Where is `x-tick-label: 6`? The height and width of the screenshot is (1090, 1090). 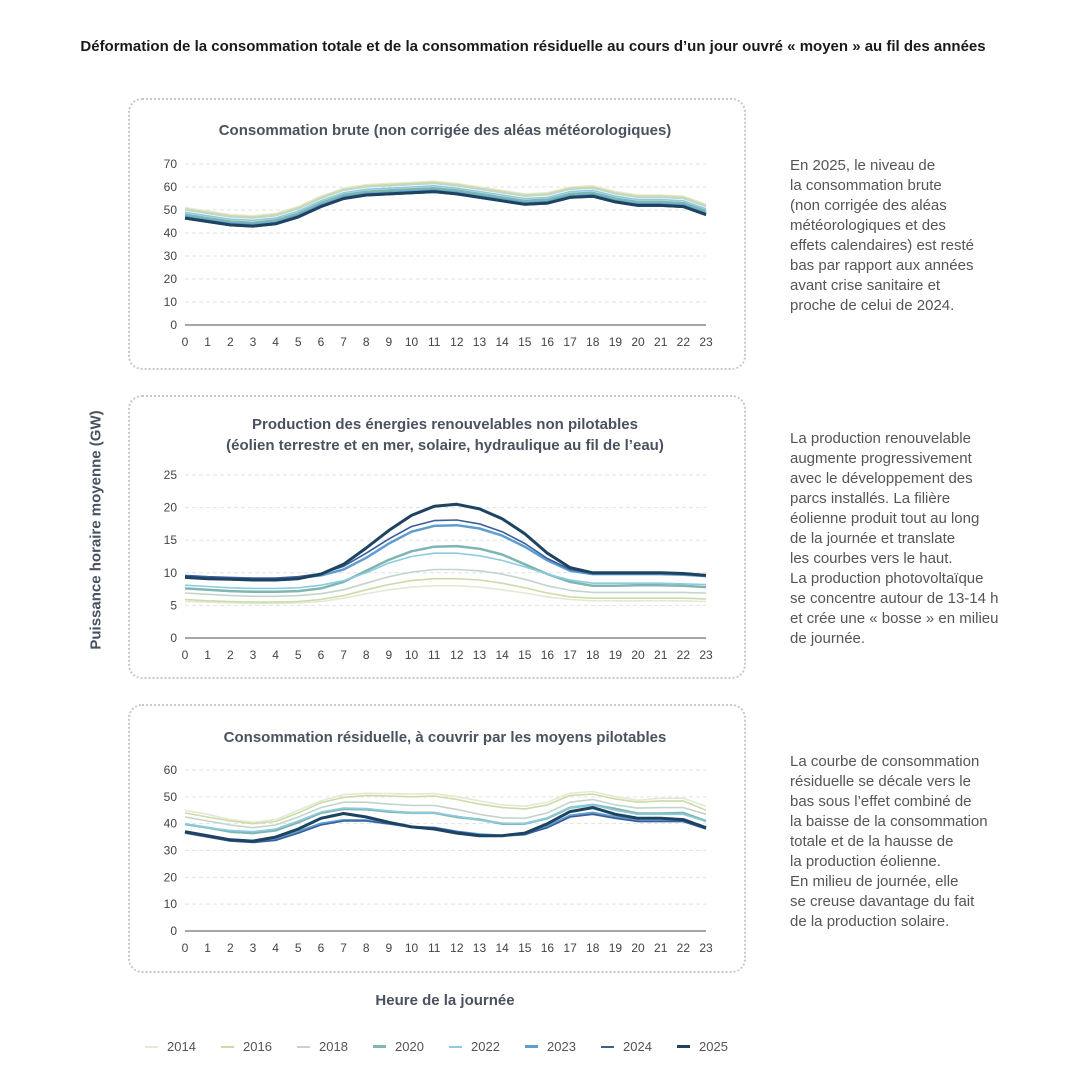
x-tick-label: 6 is located at coordinates (321, 655).